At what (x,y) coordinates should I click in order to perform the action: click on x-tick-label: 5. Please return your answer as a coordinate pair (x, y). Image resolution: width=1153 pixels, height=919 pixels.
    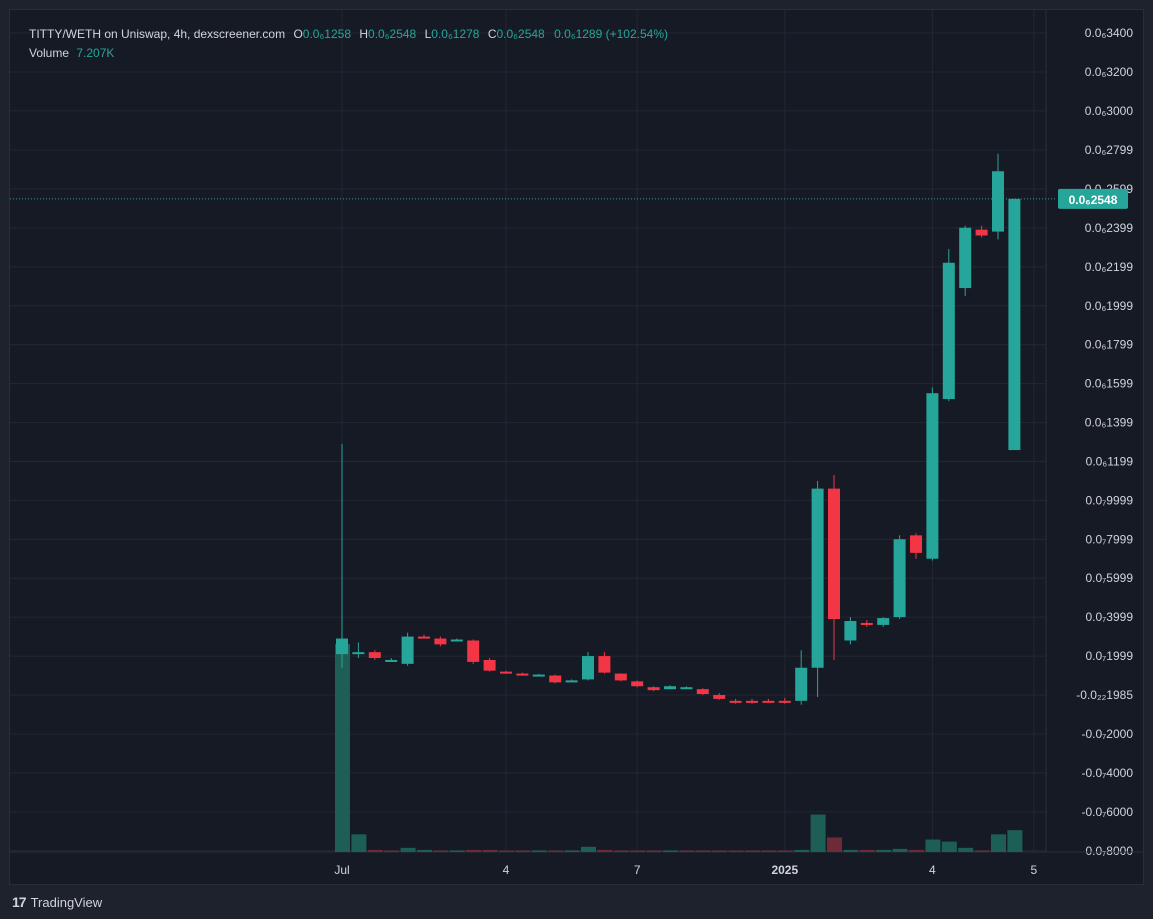
    Looking at the image, I should click on (1033, 870).